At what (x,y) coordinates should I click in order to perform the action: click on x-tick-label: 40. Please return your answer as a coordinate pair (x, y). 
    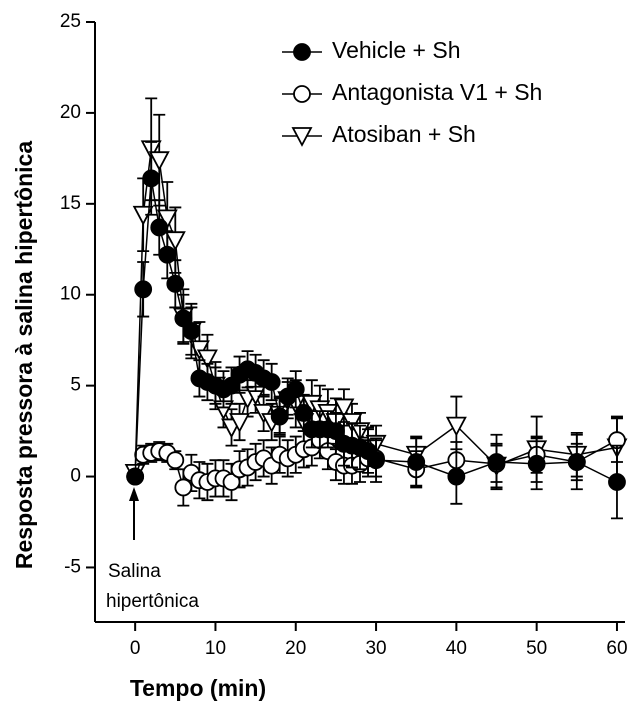
    Looking at the image, I should click on (456, 648).